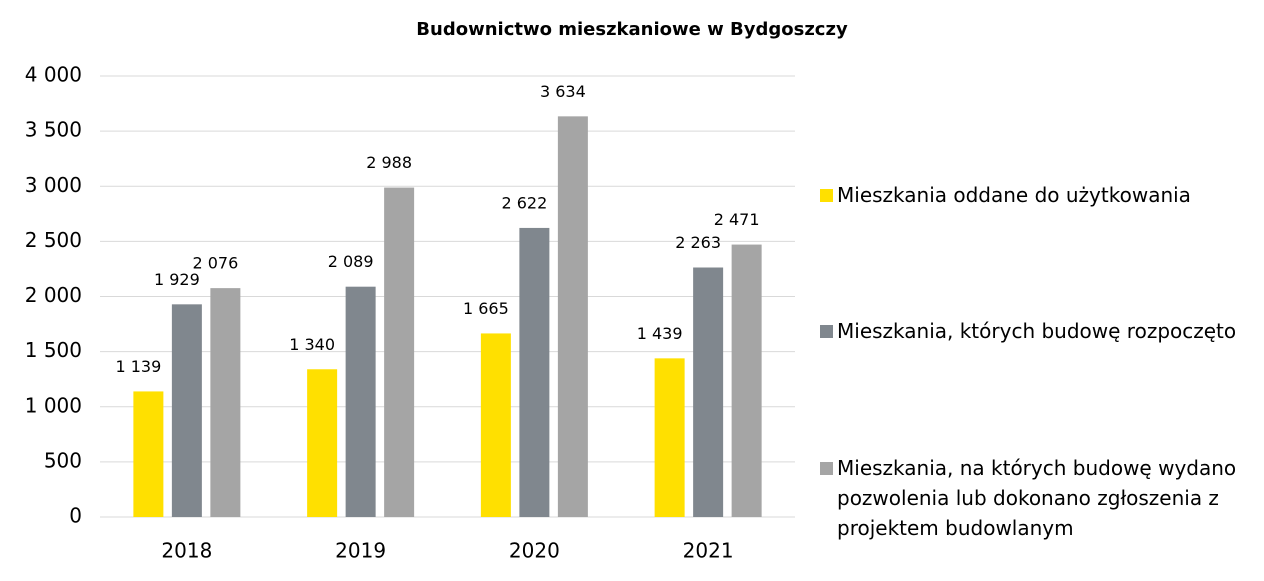  What do you see at coordinates (53, 350) in the screenshot?
I see `y-tick-label: 1 500` at bounding box center [53, 350].